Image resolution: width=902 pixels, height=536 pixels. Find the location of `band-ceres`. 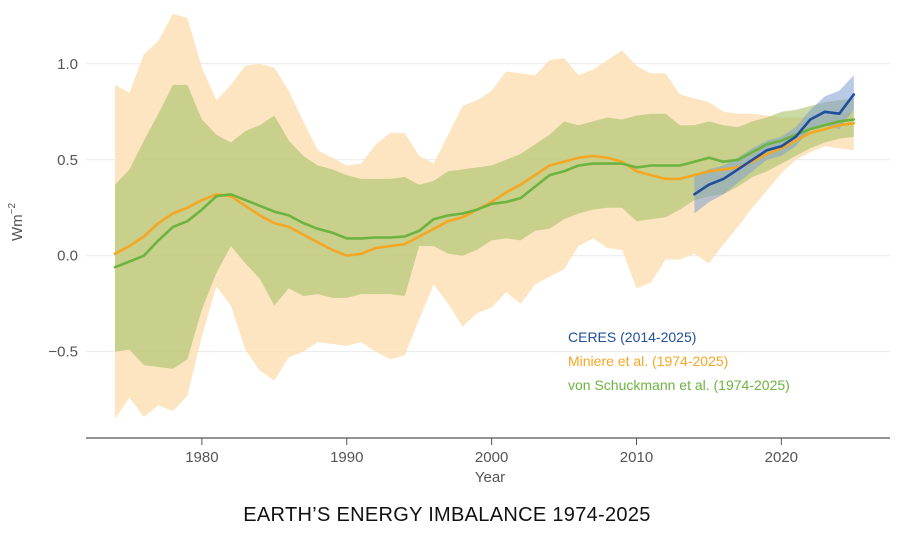

band-ceres is located at coordinates (774, 144).